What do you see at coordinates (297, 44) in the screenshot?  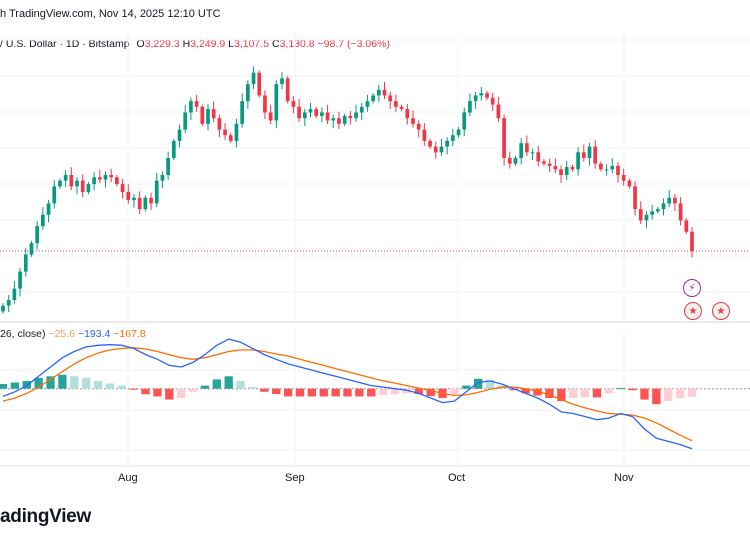 I see `close-value: 3,130.8` at bounding box center [297, 44].